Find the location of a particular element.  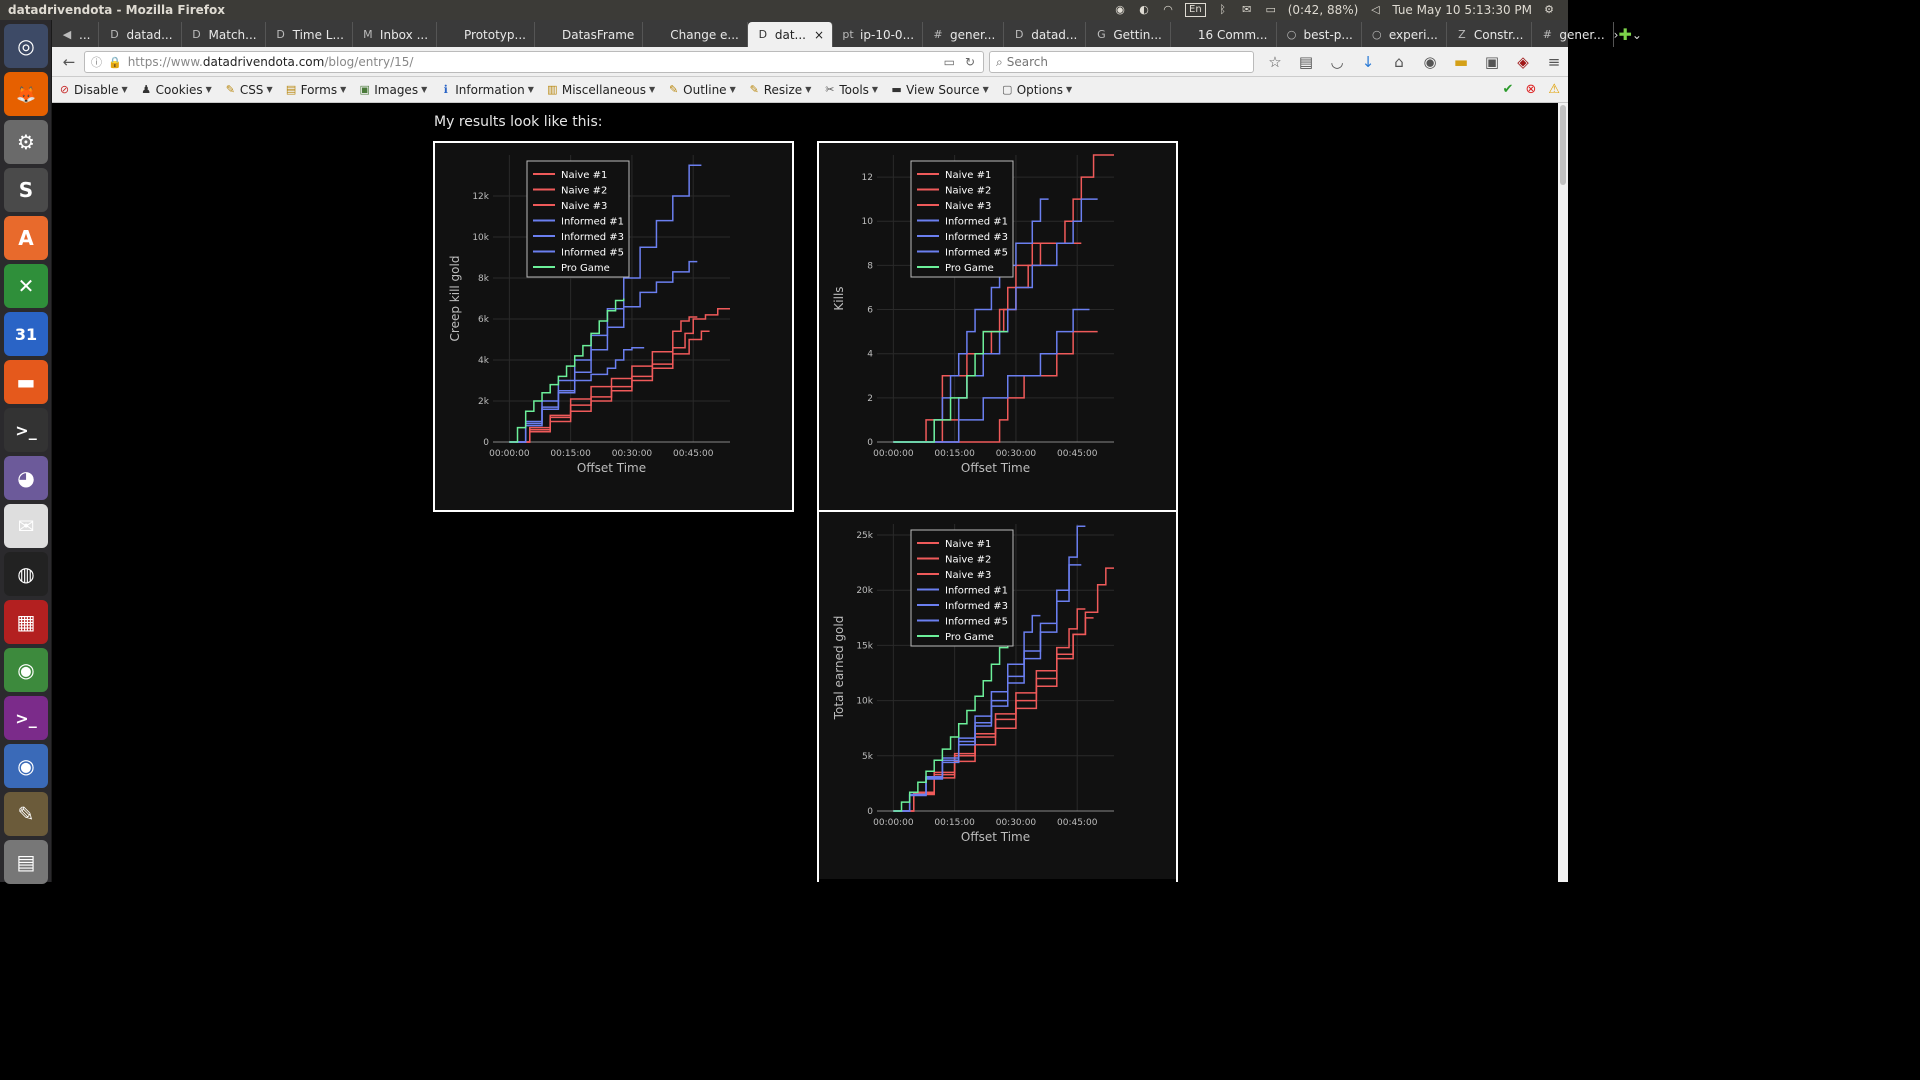

chrome-icon: ◉ is located at coordinates (26, 670).